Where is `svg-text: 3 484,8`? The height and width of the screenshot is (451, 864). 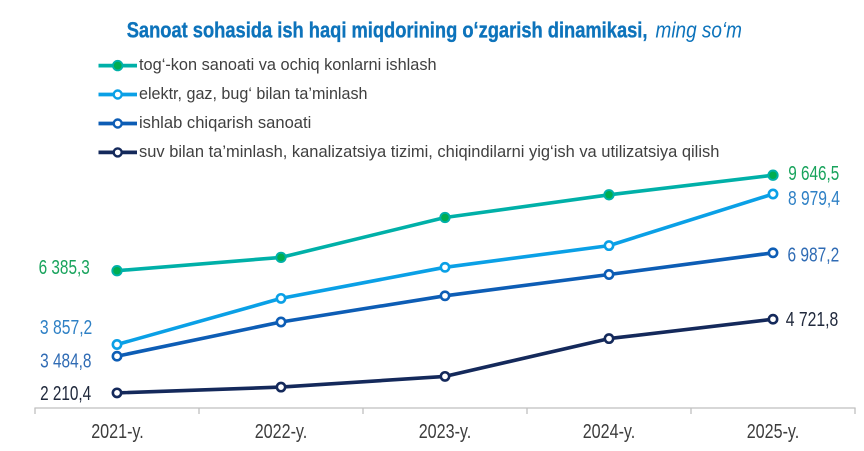 svg-text: 3 484,8 is located at coordinates (65, 361).